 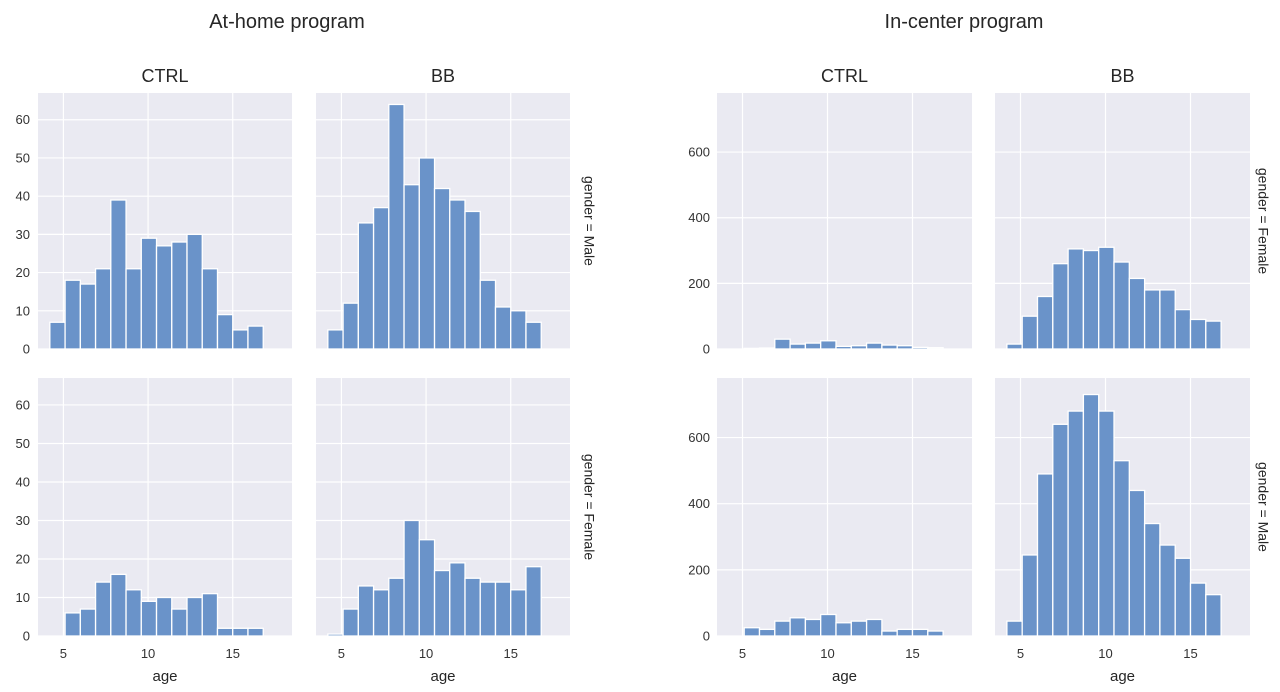 What do you see at coordinates (844, 507) in the screenshot?
I see `in-center-ctrl-bottom-panel` at bounding box center [844, 507].